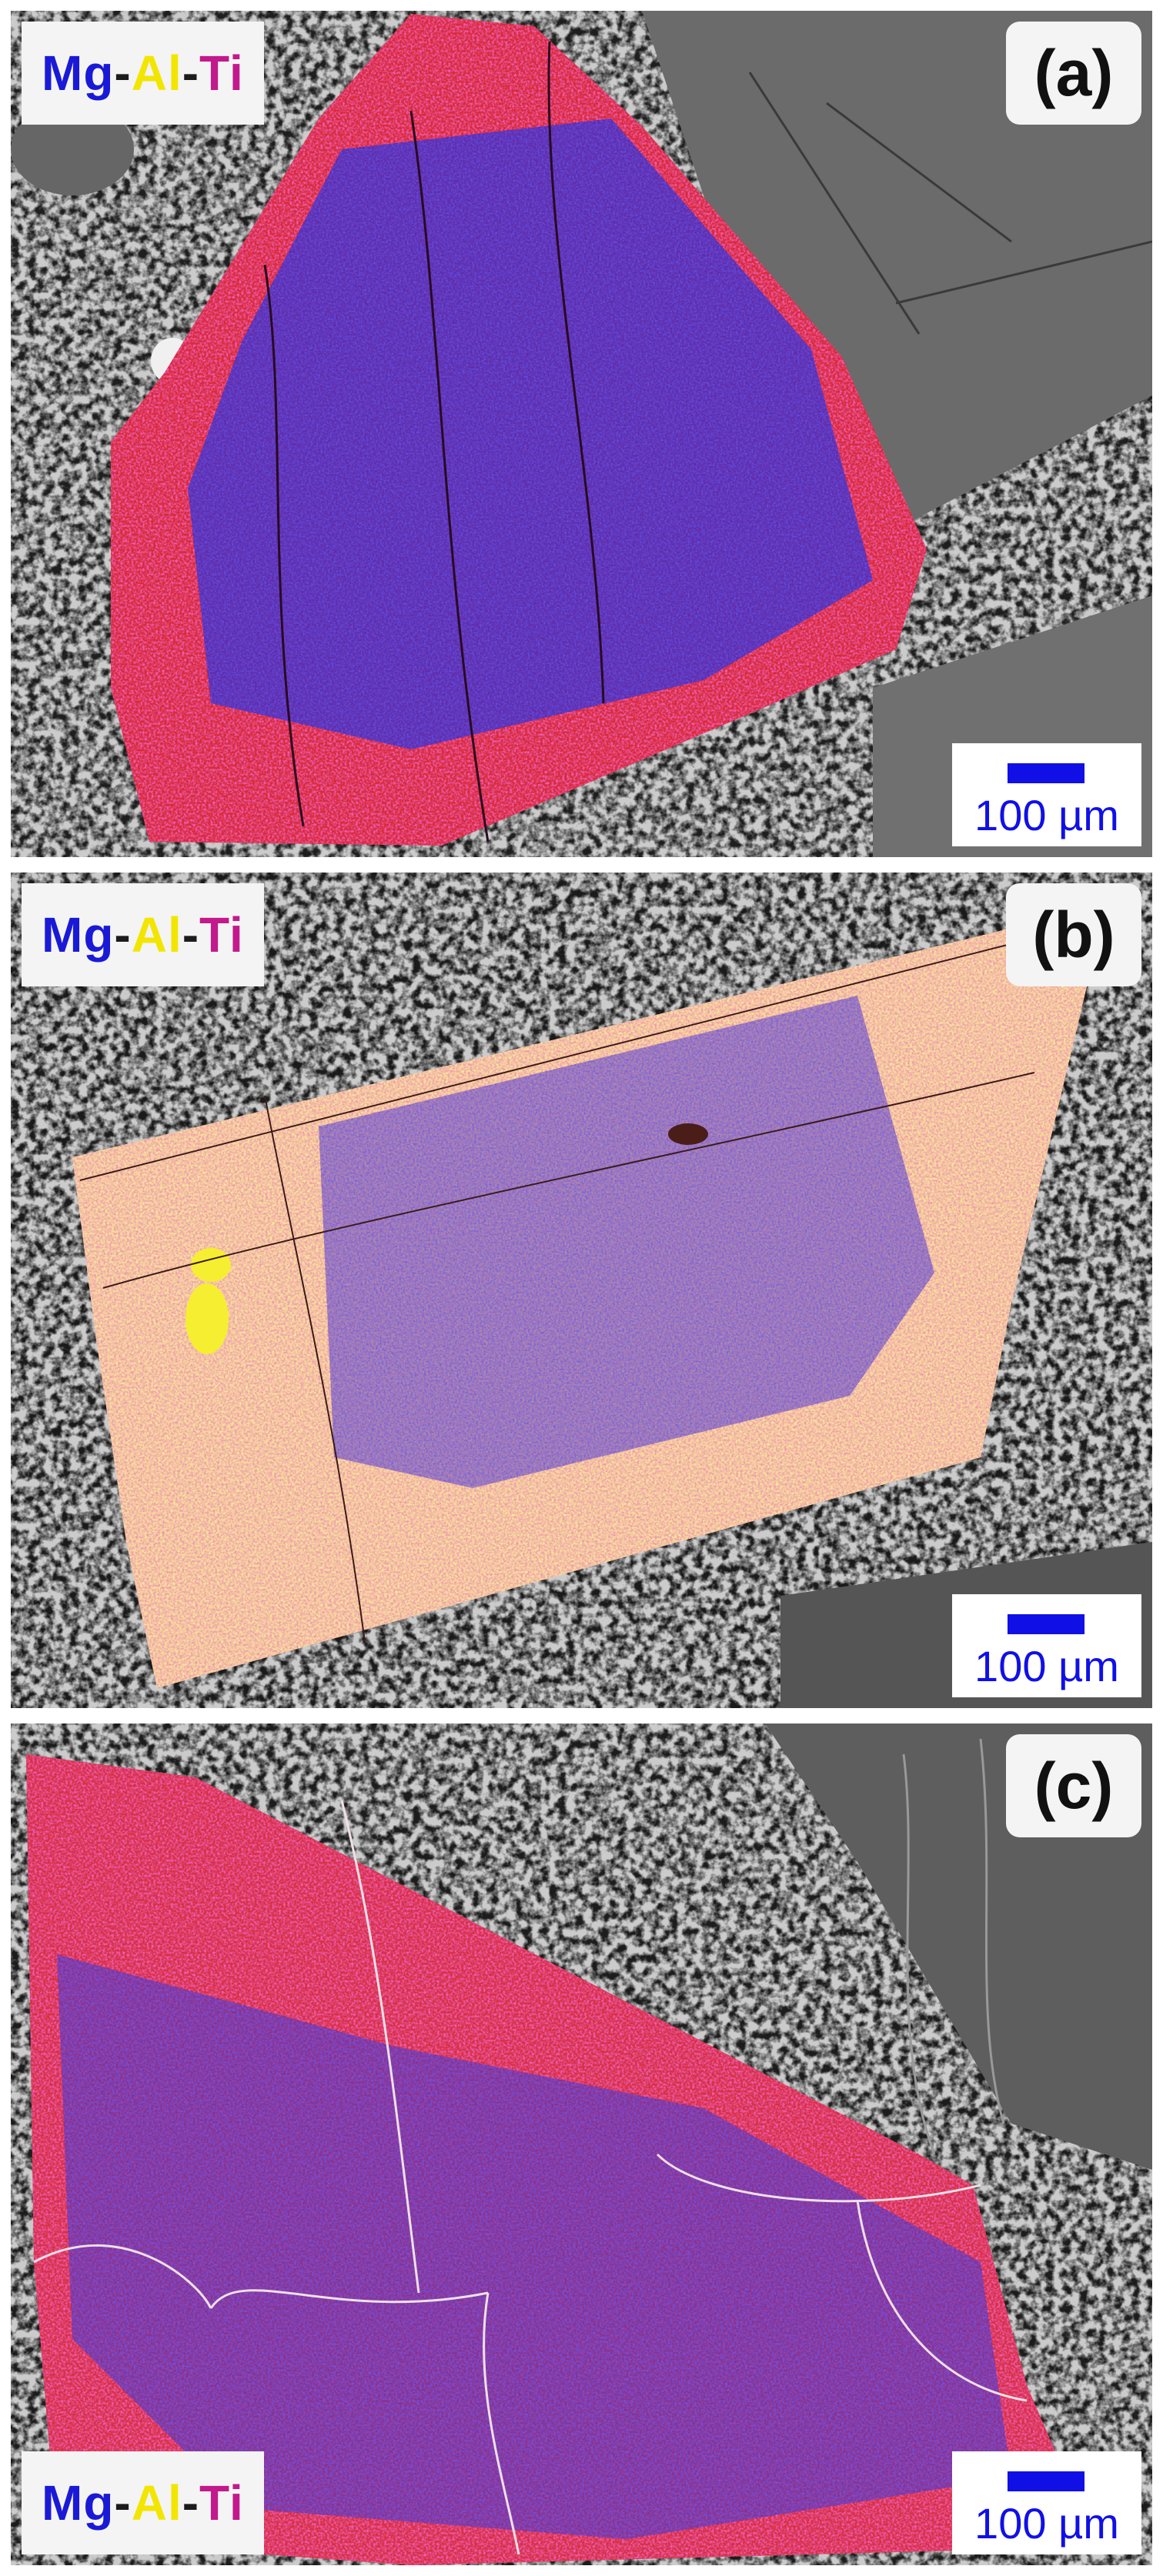 The image size is (1163, 2576). What do you see at coordinates (1073, 935) in the screenshot?
I see `panel-label: (b)` at bounding box center [1073, 935].